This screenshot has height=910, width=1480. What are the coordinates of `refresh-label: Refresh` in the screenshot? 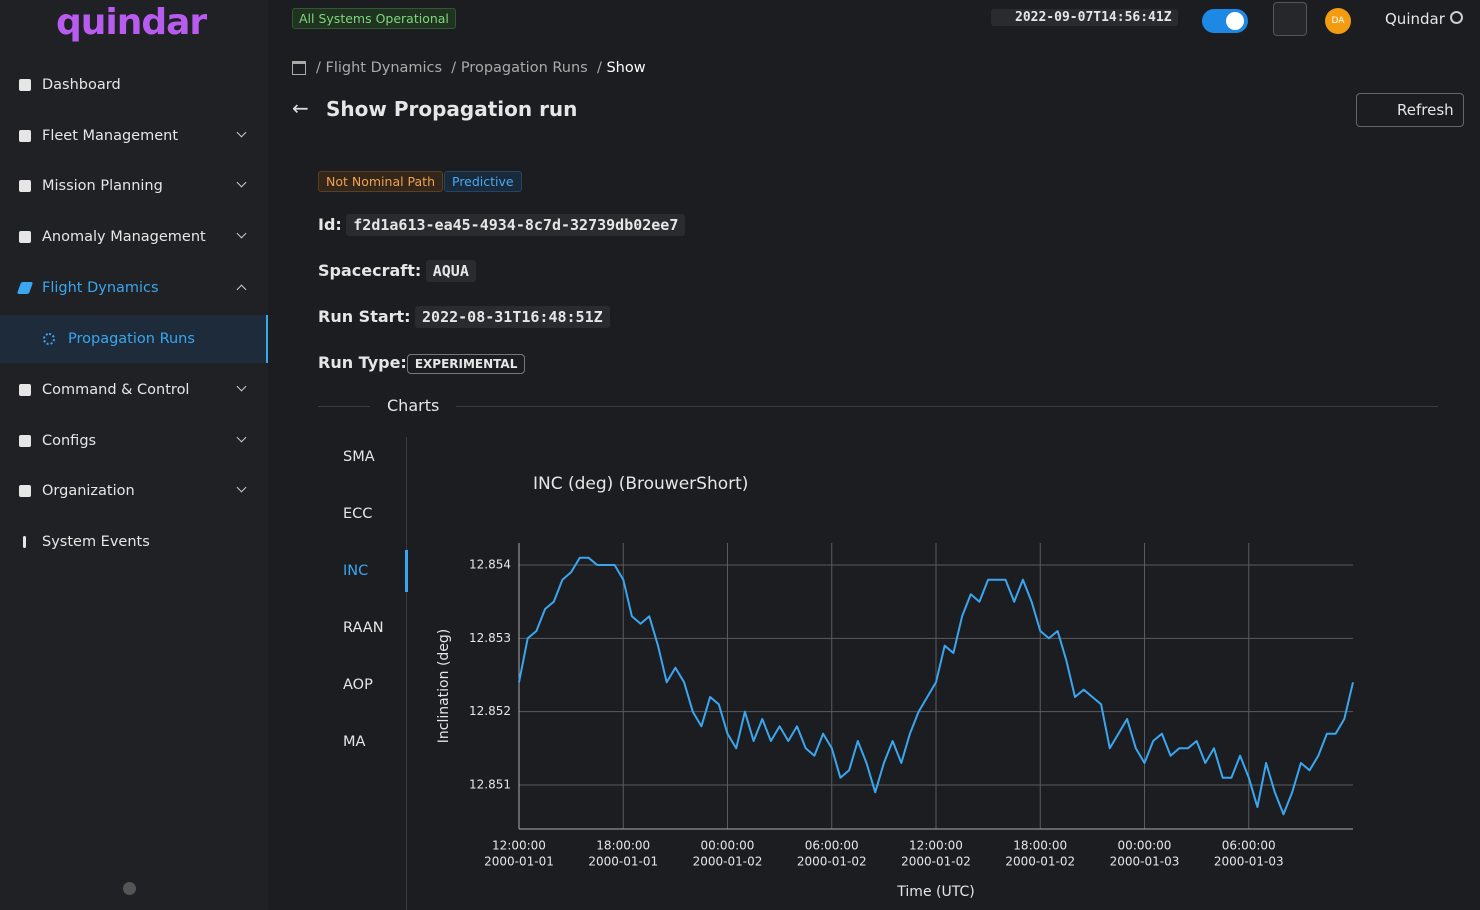 It's located at (1425, 110).